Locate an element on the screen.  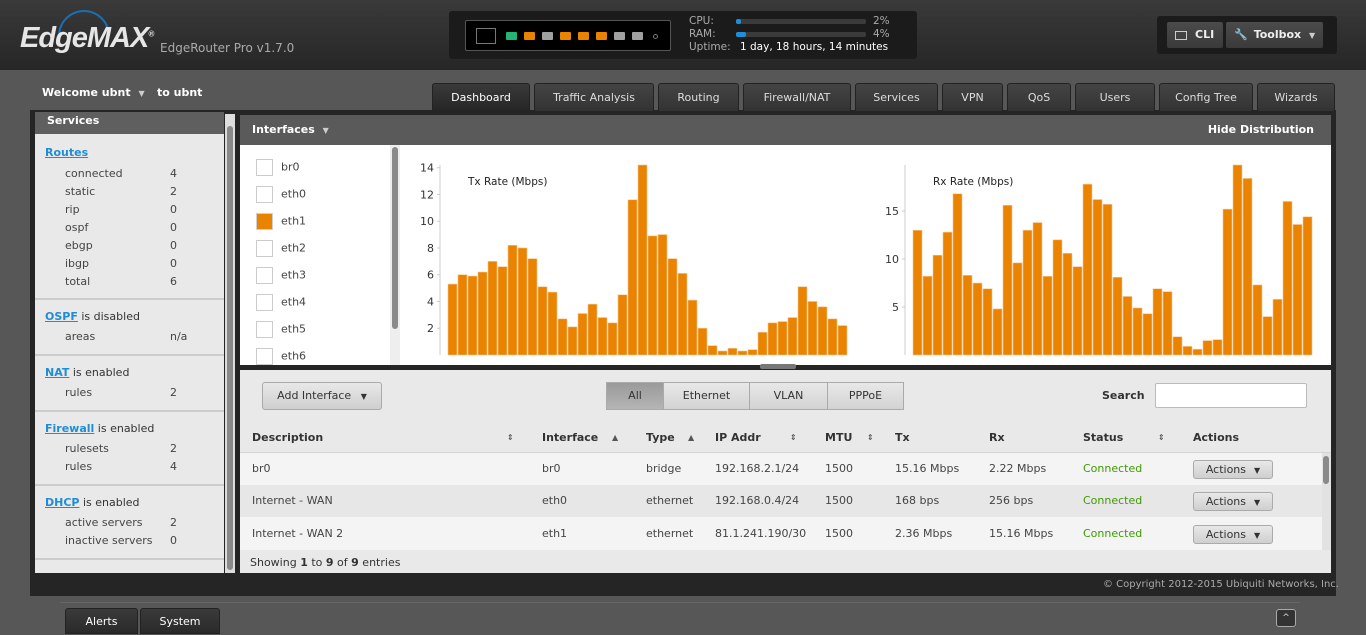
filter-all: All is located at coordinates (635, 396).